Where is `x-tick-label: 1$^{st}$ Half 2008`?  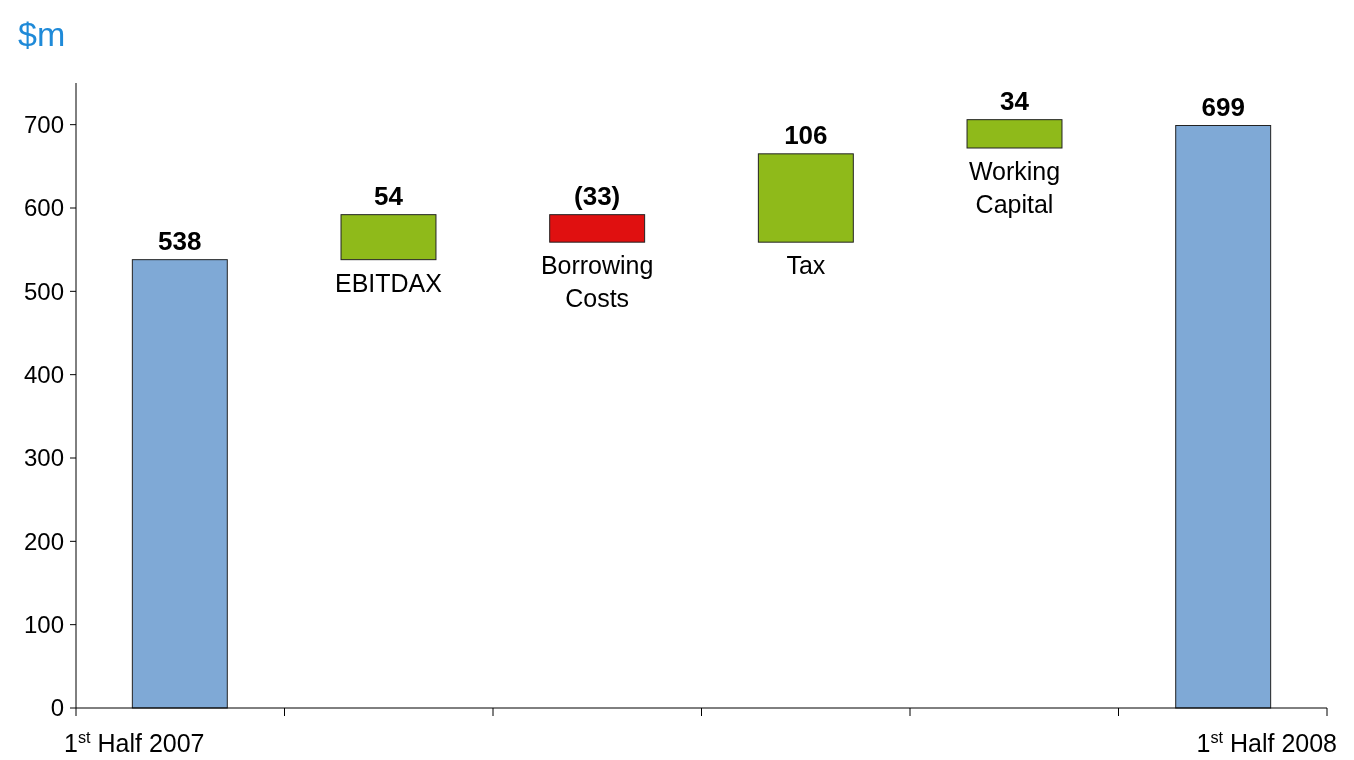 x-tick-label: 1$^{st}$ Half 2008 is located at coordinates (1266, 742).